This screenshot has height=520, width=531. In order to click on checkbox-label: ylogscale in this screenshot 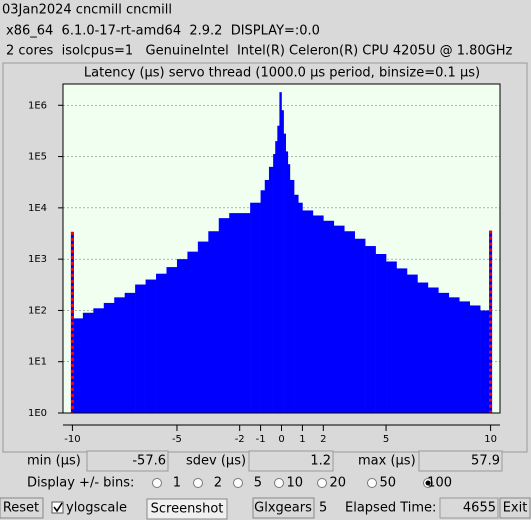, I will do `click(96, 508)`.